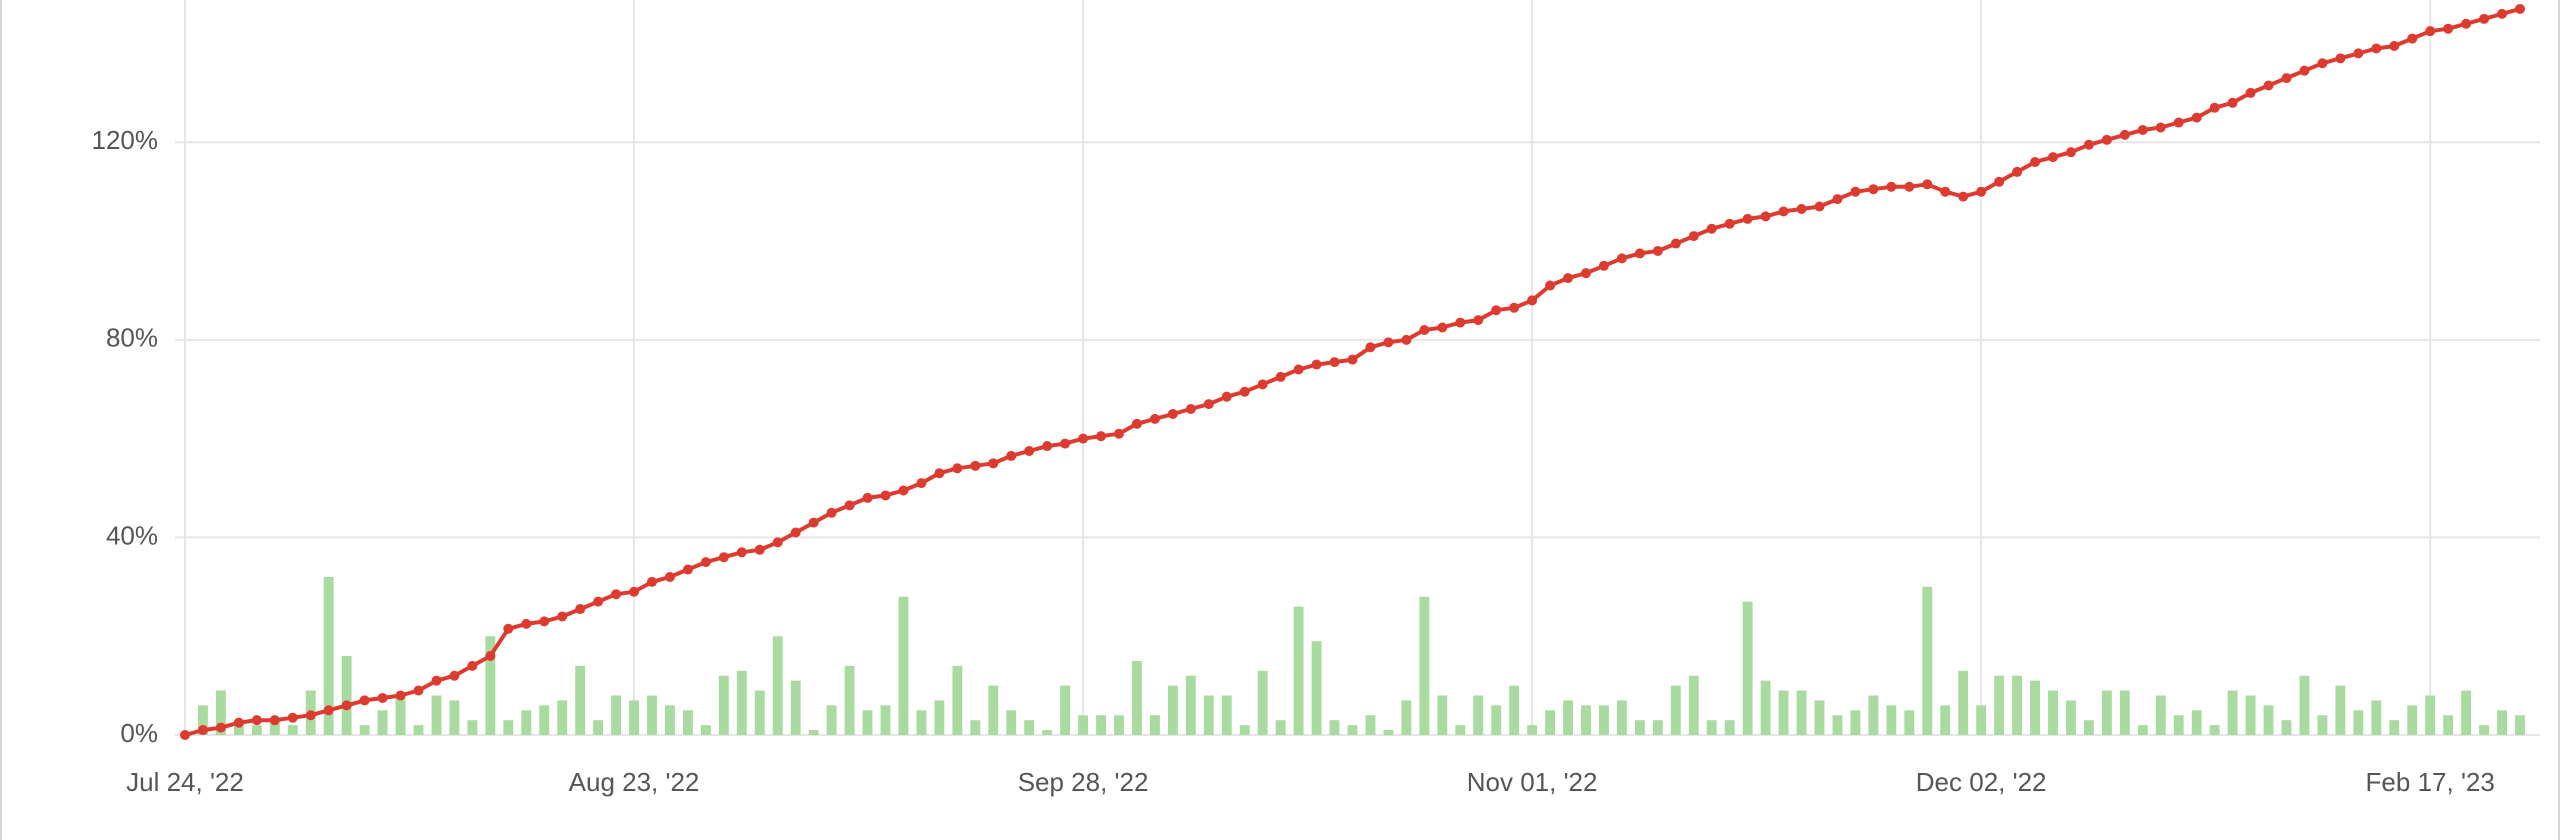 This screenshot has width=2560, height=840. I want to click on x-tick-label: Feb 17, '23, so click(2430, 782).